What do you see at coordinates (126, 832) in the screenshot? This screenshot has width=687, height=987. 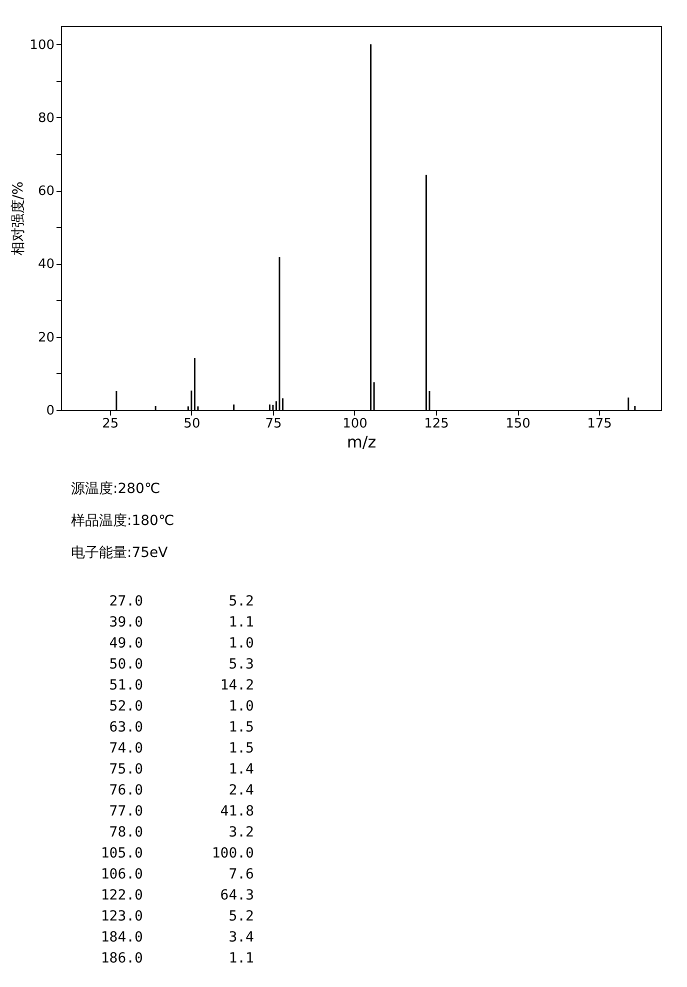 I see `text: 78.0` at bounding box center [126, 832].